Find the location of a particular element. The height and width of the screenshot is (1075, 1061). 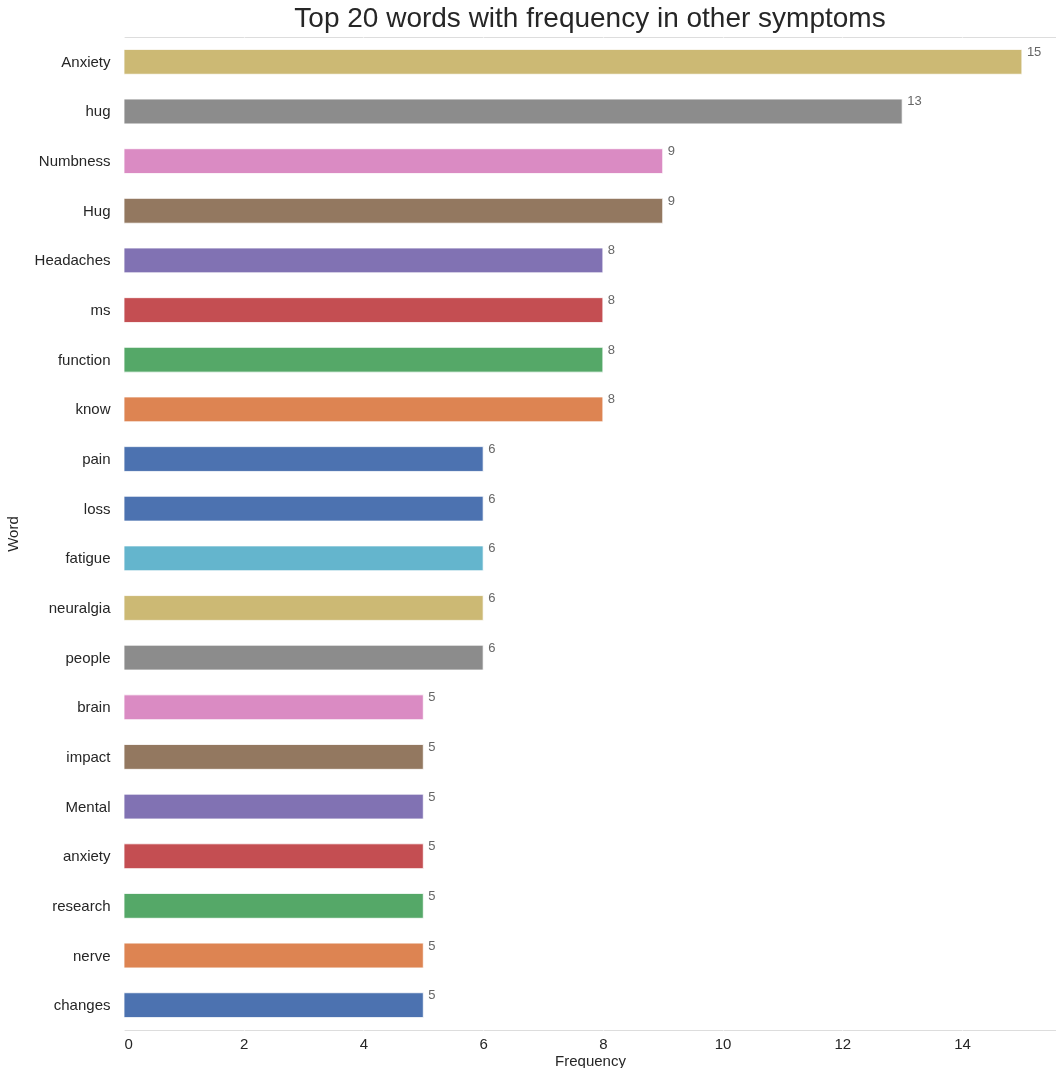

y-tick-label: brain is located at coordinates (94, 707).